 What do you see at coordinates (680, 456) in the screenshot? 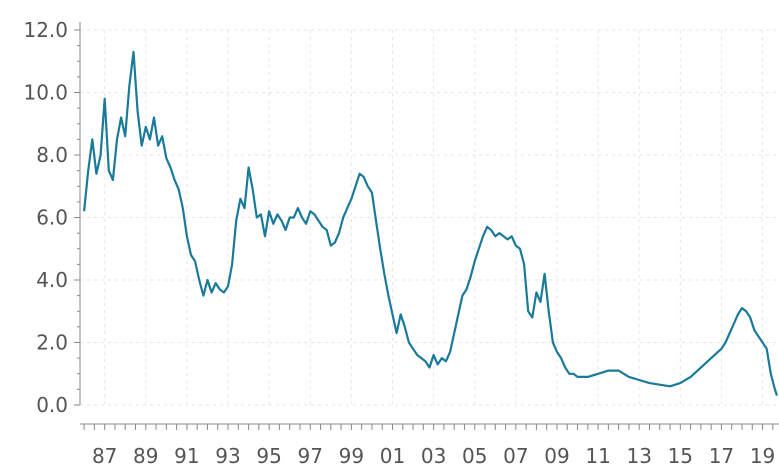
I see `x-tick-label: 15` at bounding box center [680, 456].